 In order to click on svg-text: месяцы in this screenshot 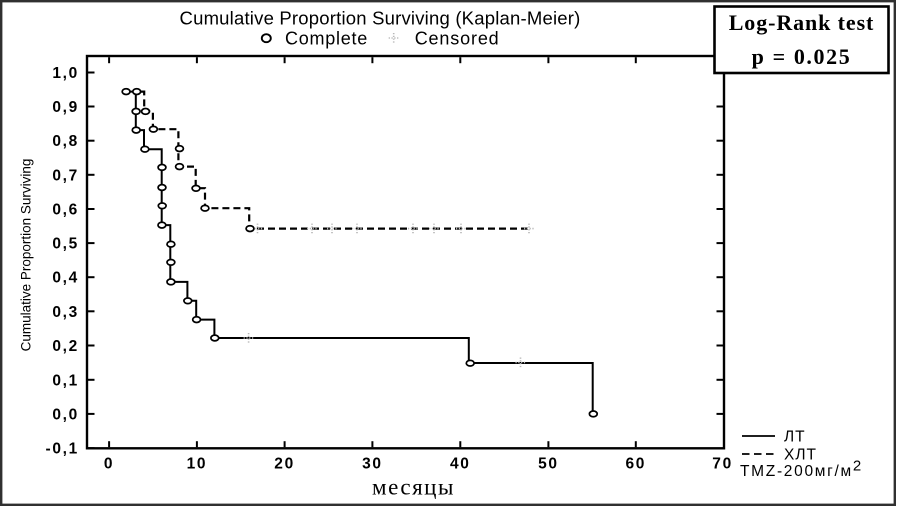, I will do `click(413, 487)`.